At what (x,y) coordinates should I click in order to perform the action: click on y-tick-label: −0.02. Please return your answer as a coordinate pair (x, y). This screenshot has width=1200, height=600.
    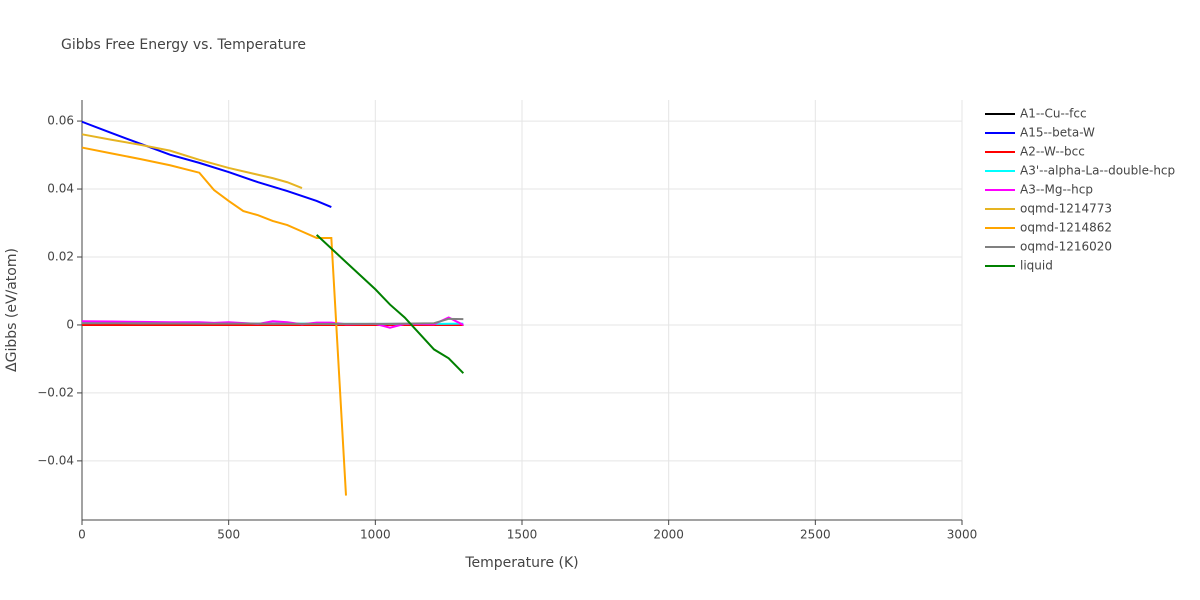
    Looking at the image, I should click on (55, 392).